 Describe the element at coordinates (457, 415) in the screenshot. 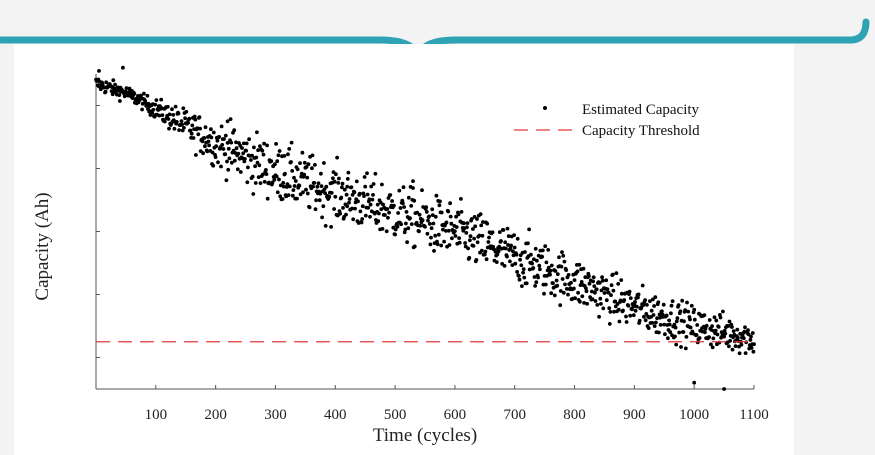

I see `x-tick-labels: 100 200 300 400 500 600 700 800 900 1000 1100` at that location.